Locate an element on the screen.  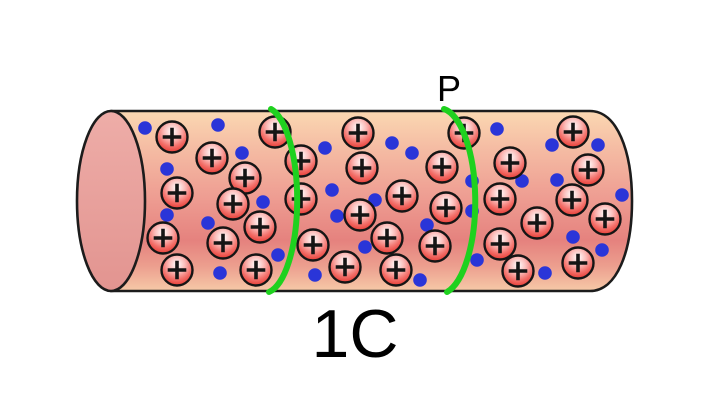
cross-section-arc-p is located at coordinates (460, 200).